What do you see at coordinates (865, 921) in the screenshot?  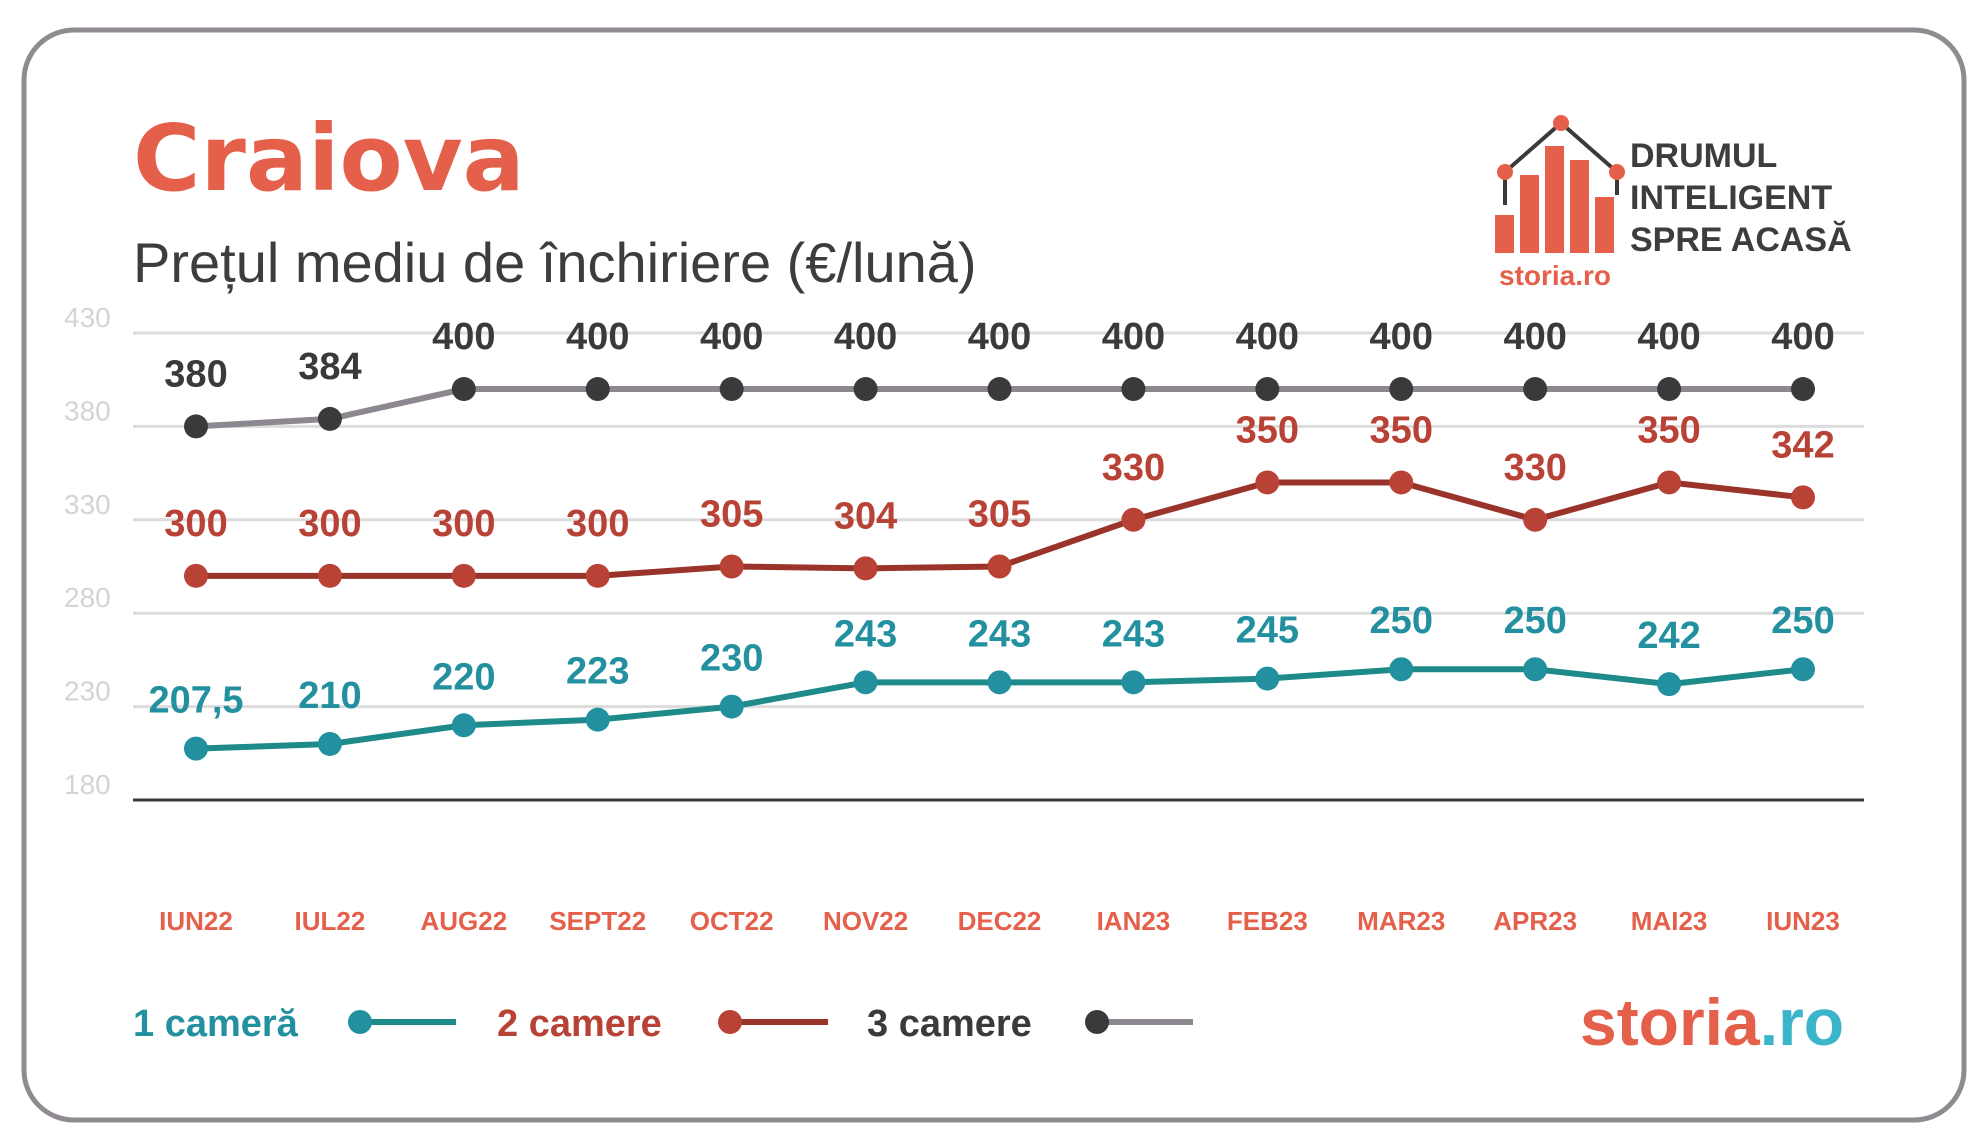 I see `x-tick-label: NOV22` at bounding box center [865, 921].